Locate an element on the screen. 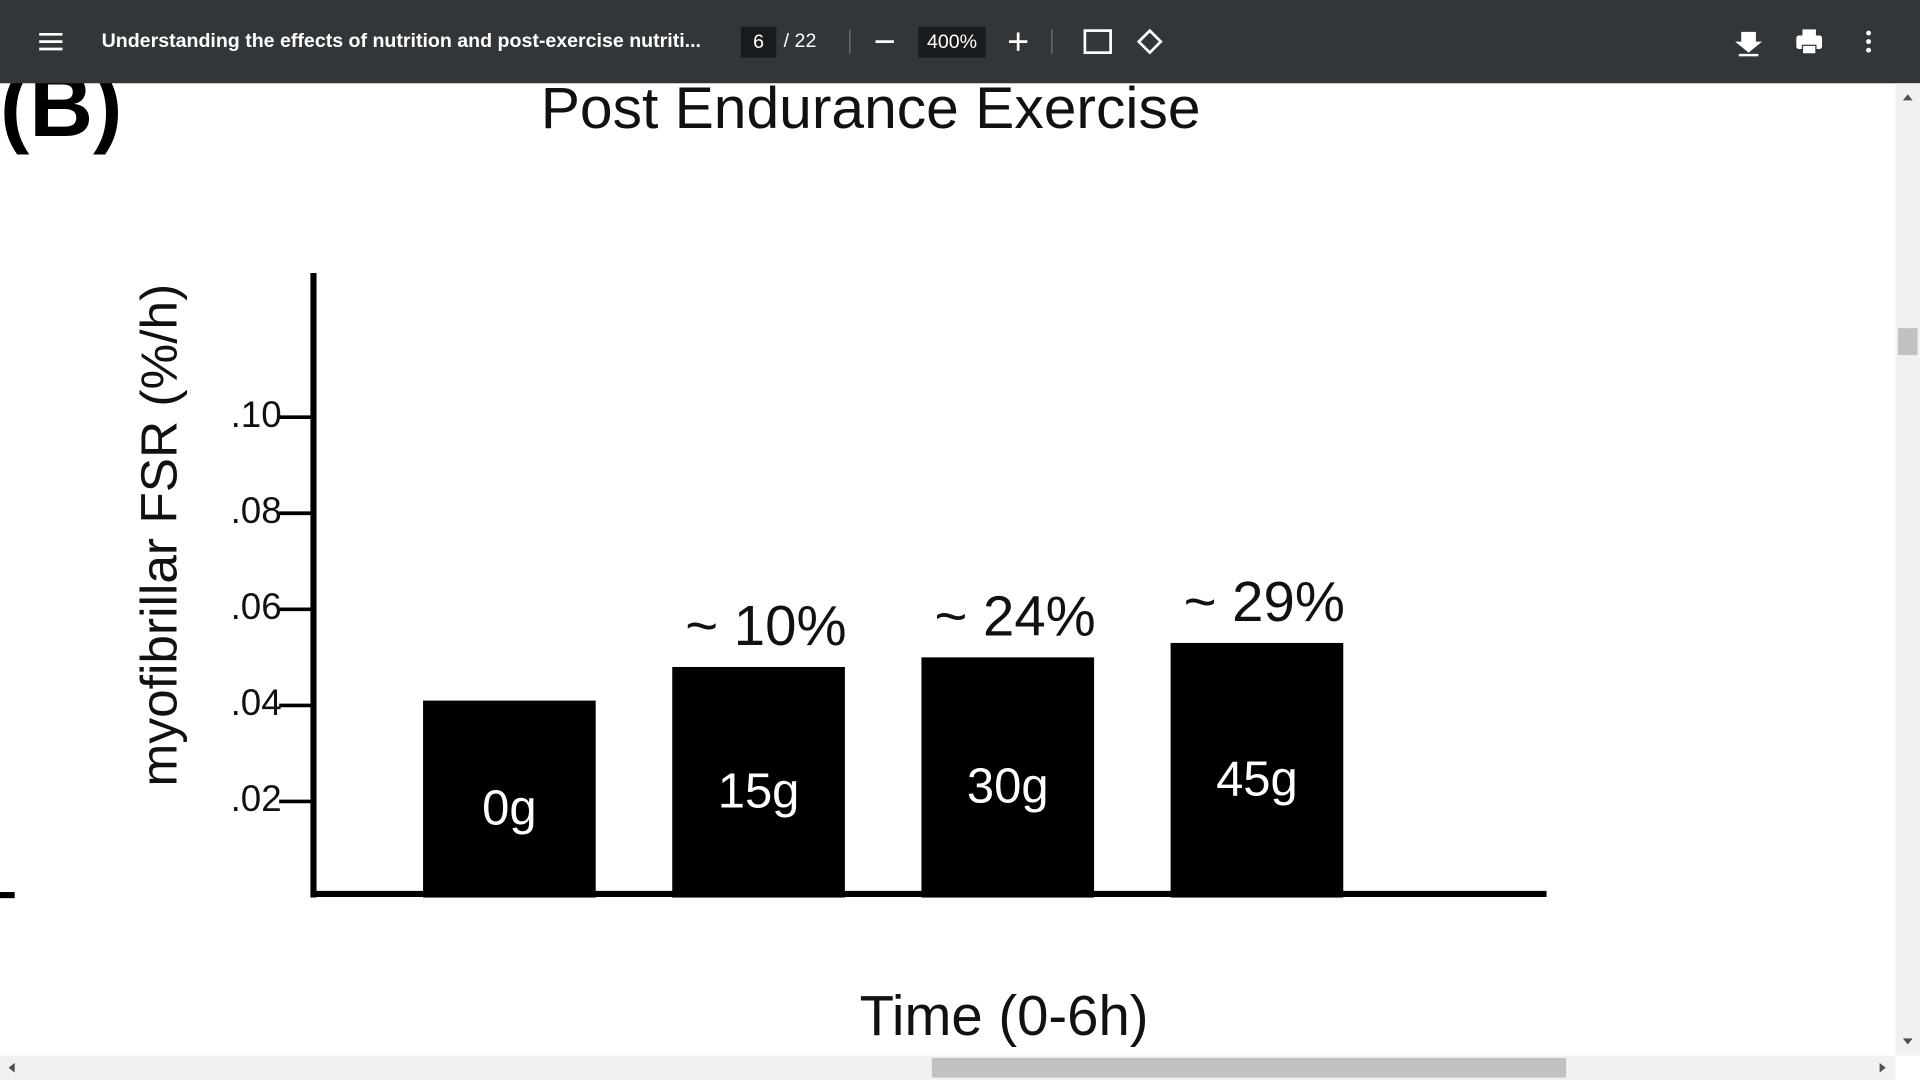 Image resolution: width=1920 pixels, height=1080 pixels. bar-category-label: 0g is located at coordinates (509, 808).